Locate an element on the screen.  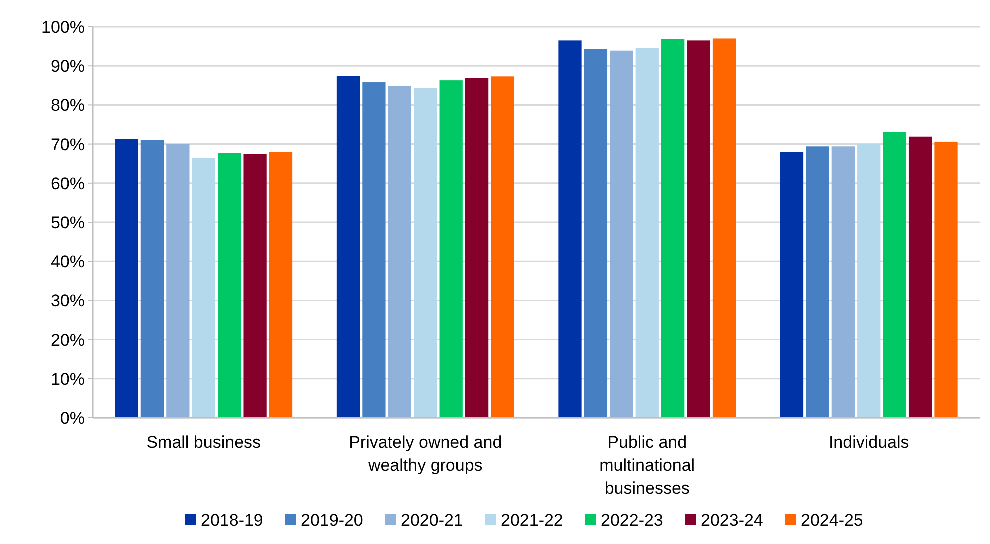
legend-label: 2020-21 is located at coordinates (432, 520).